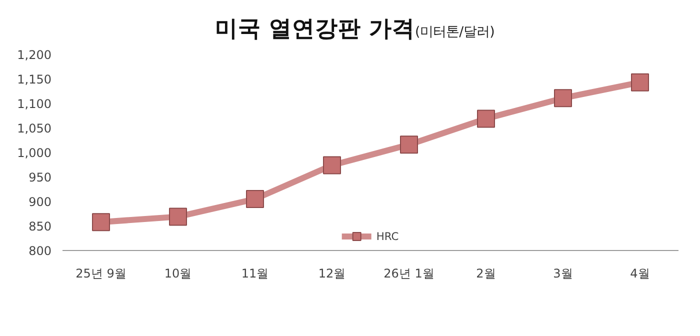 The height and width of the screenshot is (336, 700). What do you see at coordinates (486, 273) in the screenshot?
I see `x-tick-label: 2월` at bounding box center [486, 273].